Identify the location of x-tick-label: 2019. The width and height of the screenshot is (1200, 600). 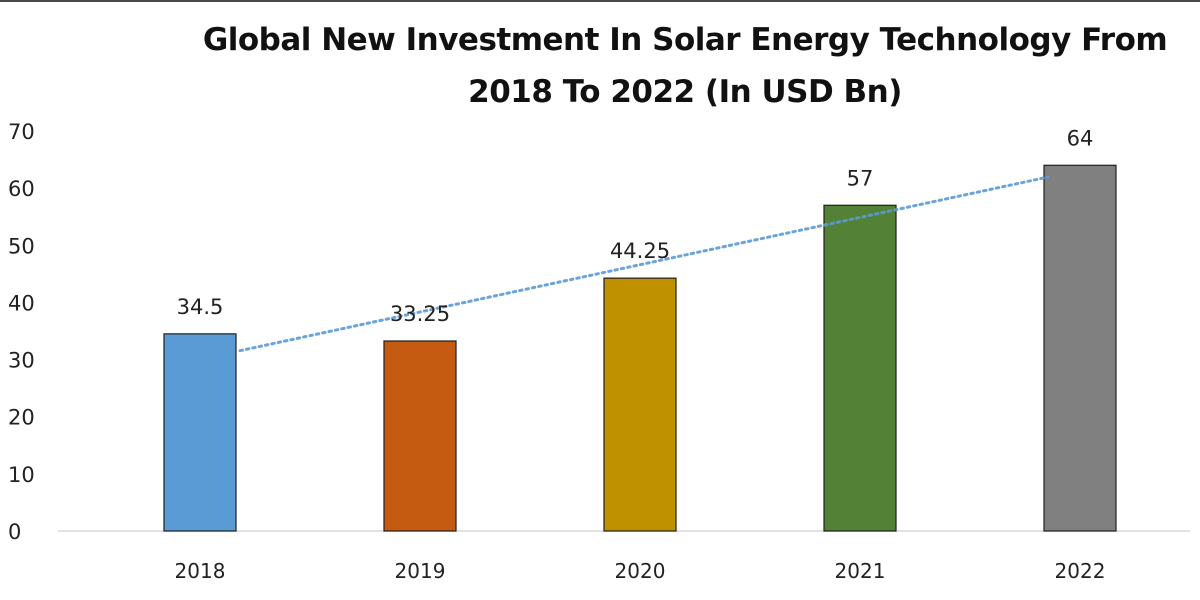
(420, 571).